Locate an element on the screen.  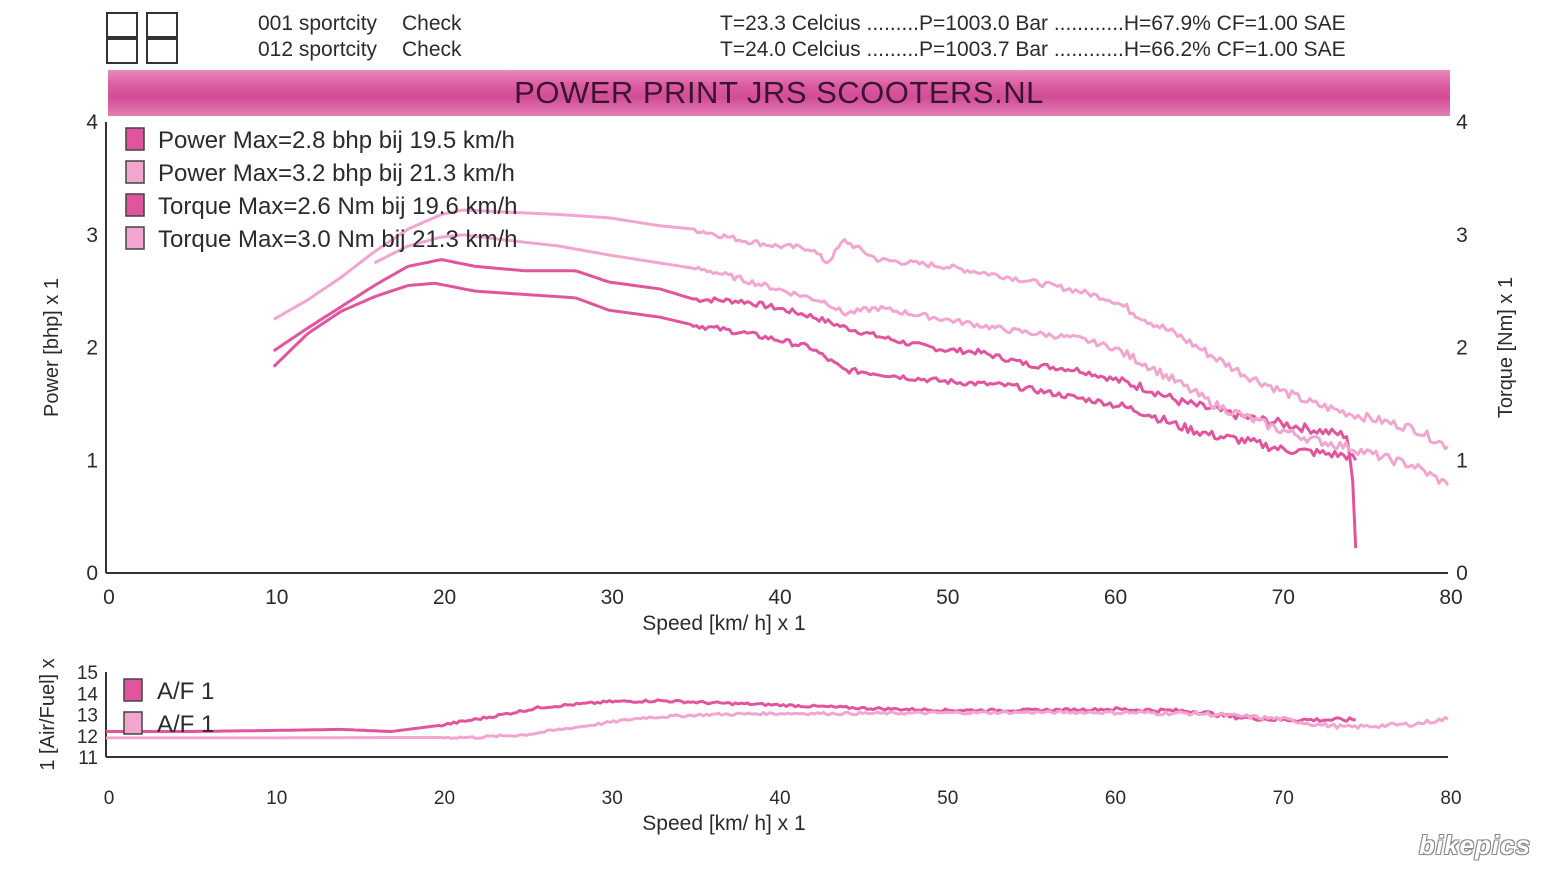
af-series-1-line is located at coordinates (731, 715).